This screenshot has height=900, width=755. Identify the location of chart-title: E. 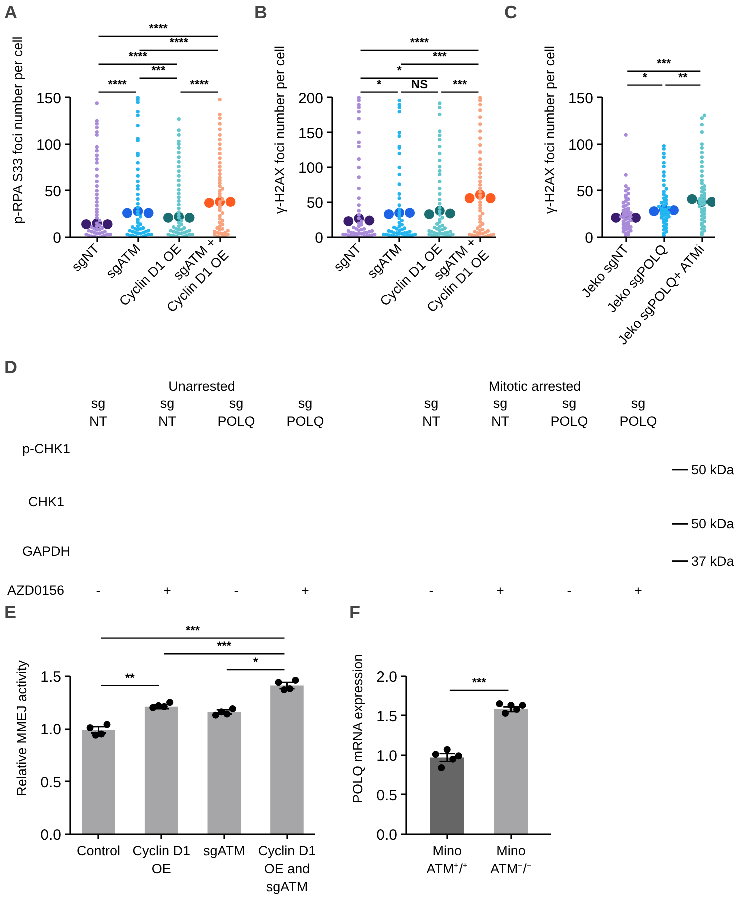
(10, 612).